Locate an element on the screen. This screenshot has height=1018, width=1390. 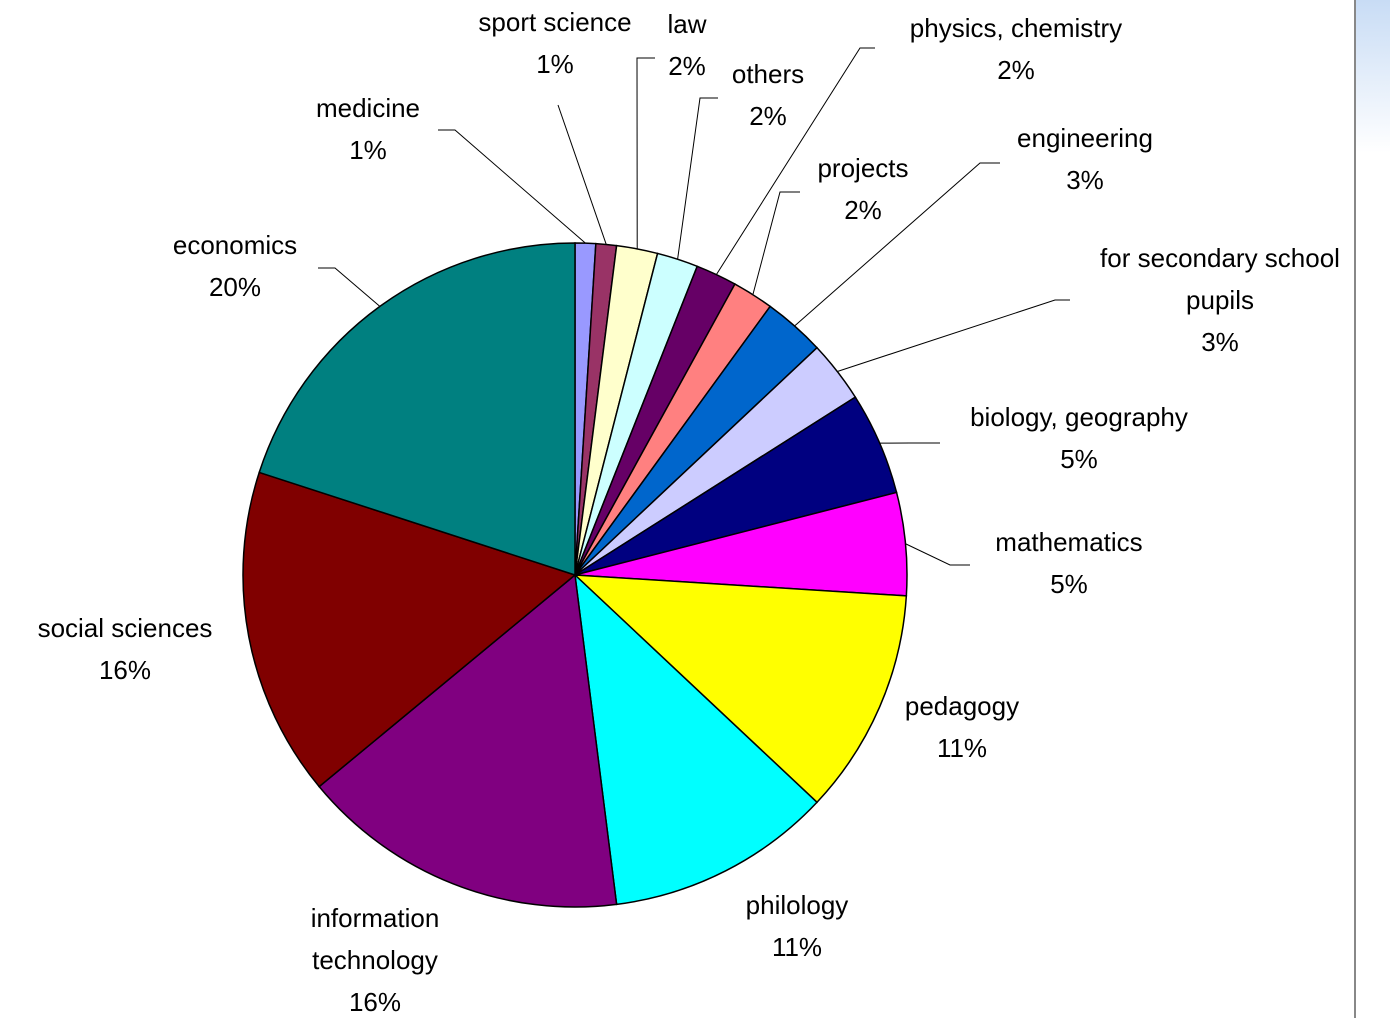
category-label: mathematics is located at coordinates (1069, 542).